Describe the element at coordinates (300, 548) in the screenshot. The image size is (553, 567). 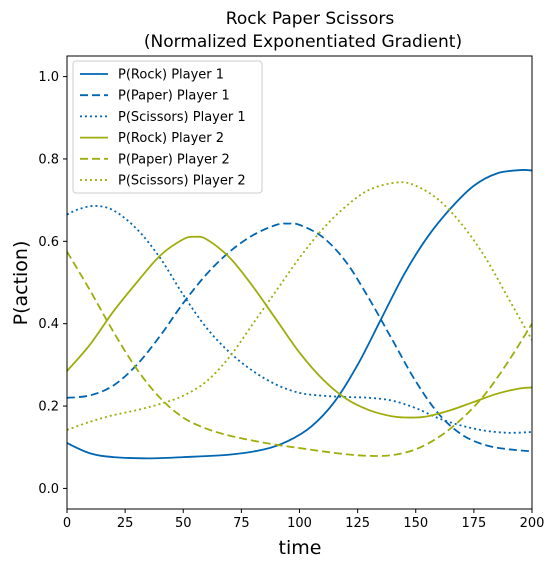
I see `x-axis-label: time` at that location.